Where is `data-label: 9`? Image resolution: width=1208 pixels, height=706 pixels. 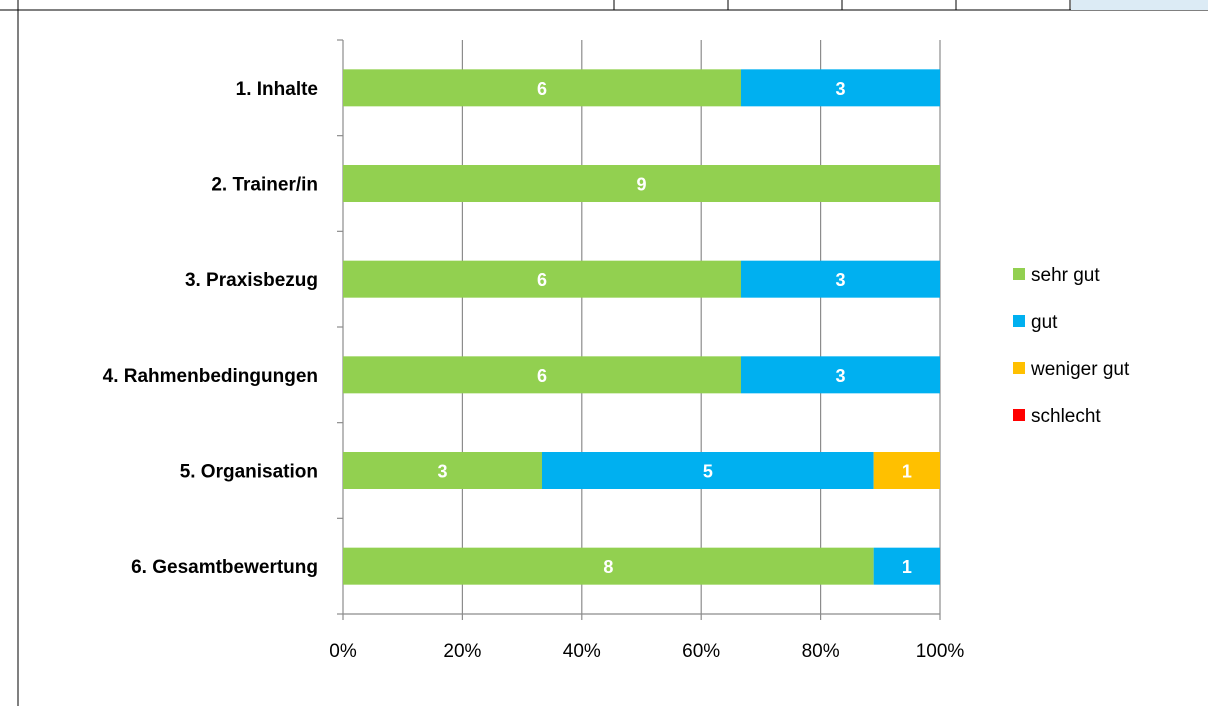 data-label: 9 is located at coordinates (641, 185).